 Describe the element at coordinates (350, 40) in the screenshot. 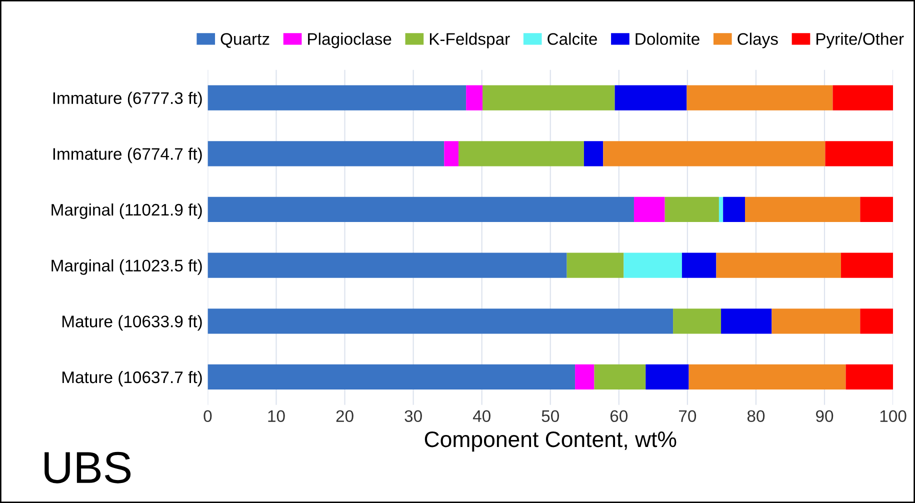

I see `legend-label: Plagioclase` at that location.